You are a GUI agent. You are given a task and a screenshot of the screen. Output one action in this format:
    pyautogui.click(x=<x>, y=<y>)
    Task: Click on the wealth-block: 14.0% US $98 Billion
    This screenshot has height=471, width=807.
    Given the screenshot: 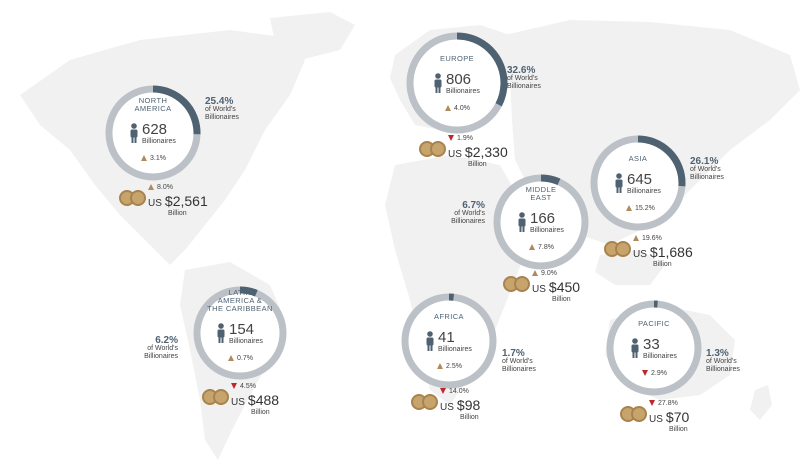 What is the action you would take?
    pyautogui.click(x=465, y=409)
    